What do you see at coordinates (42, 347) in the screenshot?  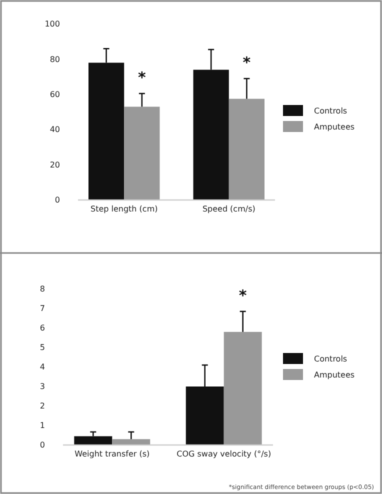 I see `y-tick-label: 5` at bounding box center [42, 347].